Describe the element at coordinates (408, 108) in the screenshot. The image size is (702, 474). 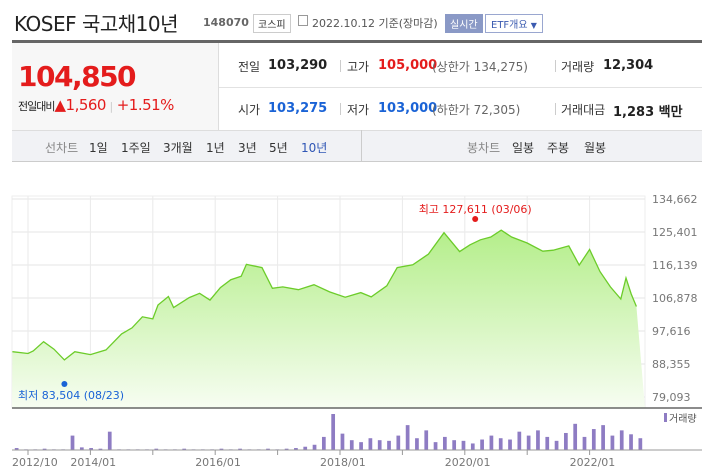
I see `low-price: 103,000` at that location.